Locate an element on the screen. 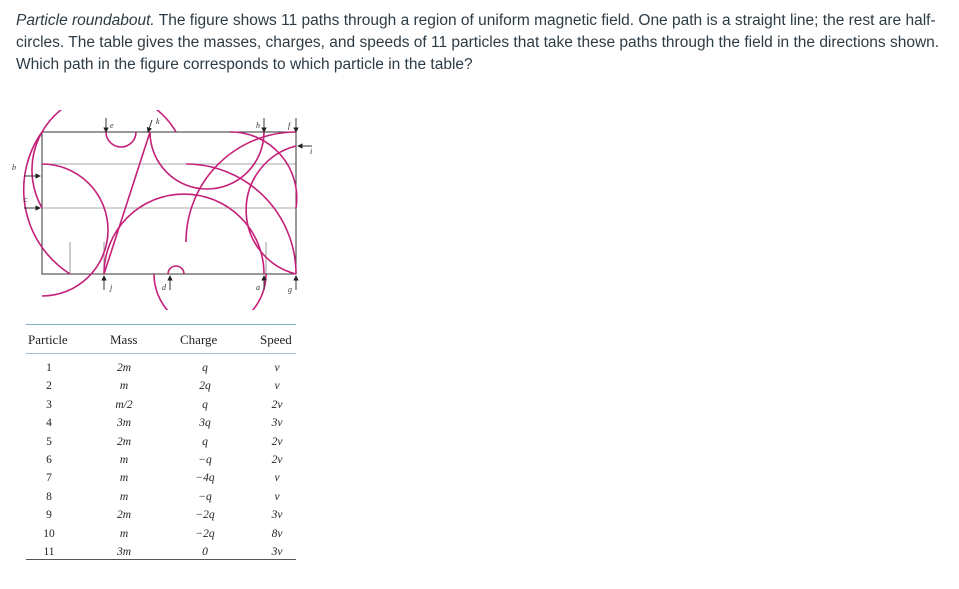 The height and width of the screenshot is (589, 959). label-h: h is located at coordinates (258, 125).